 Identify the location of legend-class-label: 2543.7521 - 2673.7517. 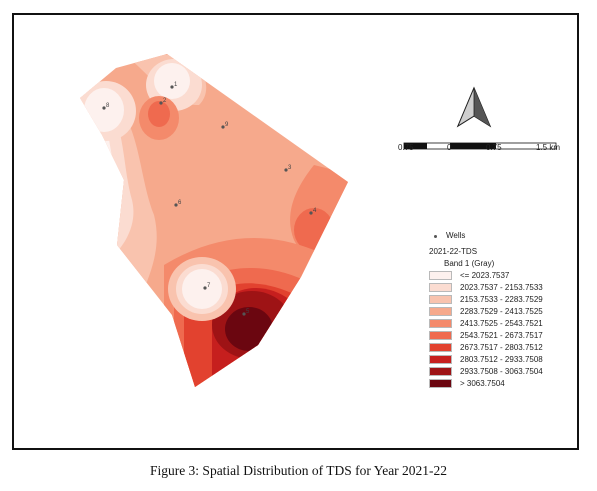
(501, 335).